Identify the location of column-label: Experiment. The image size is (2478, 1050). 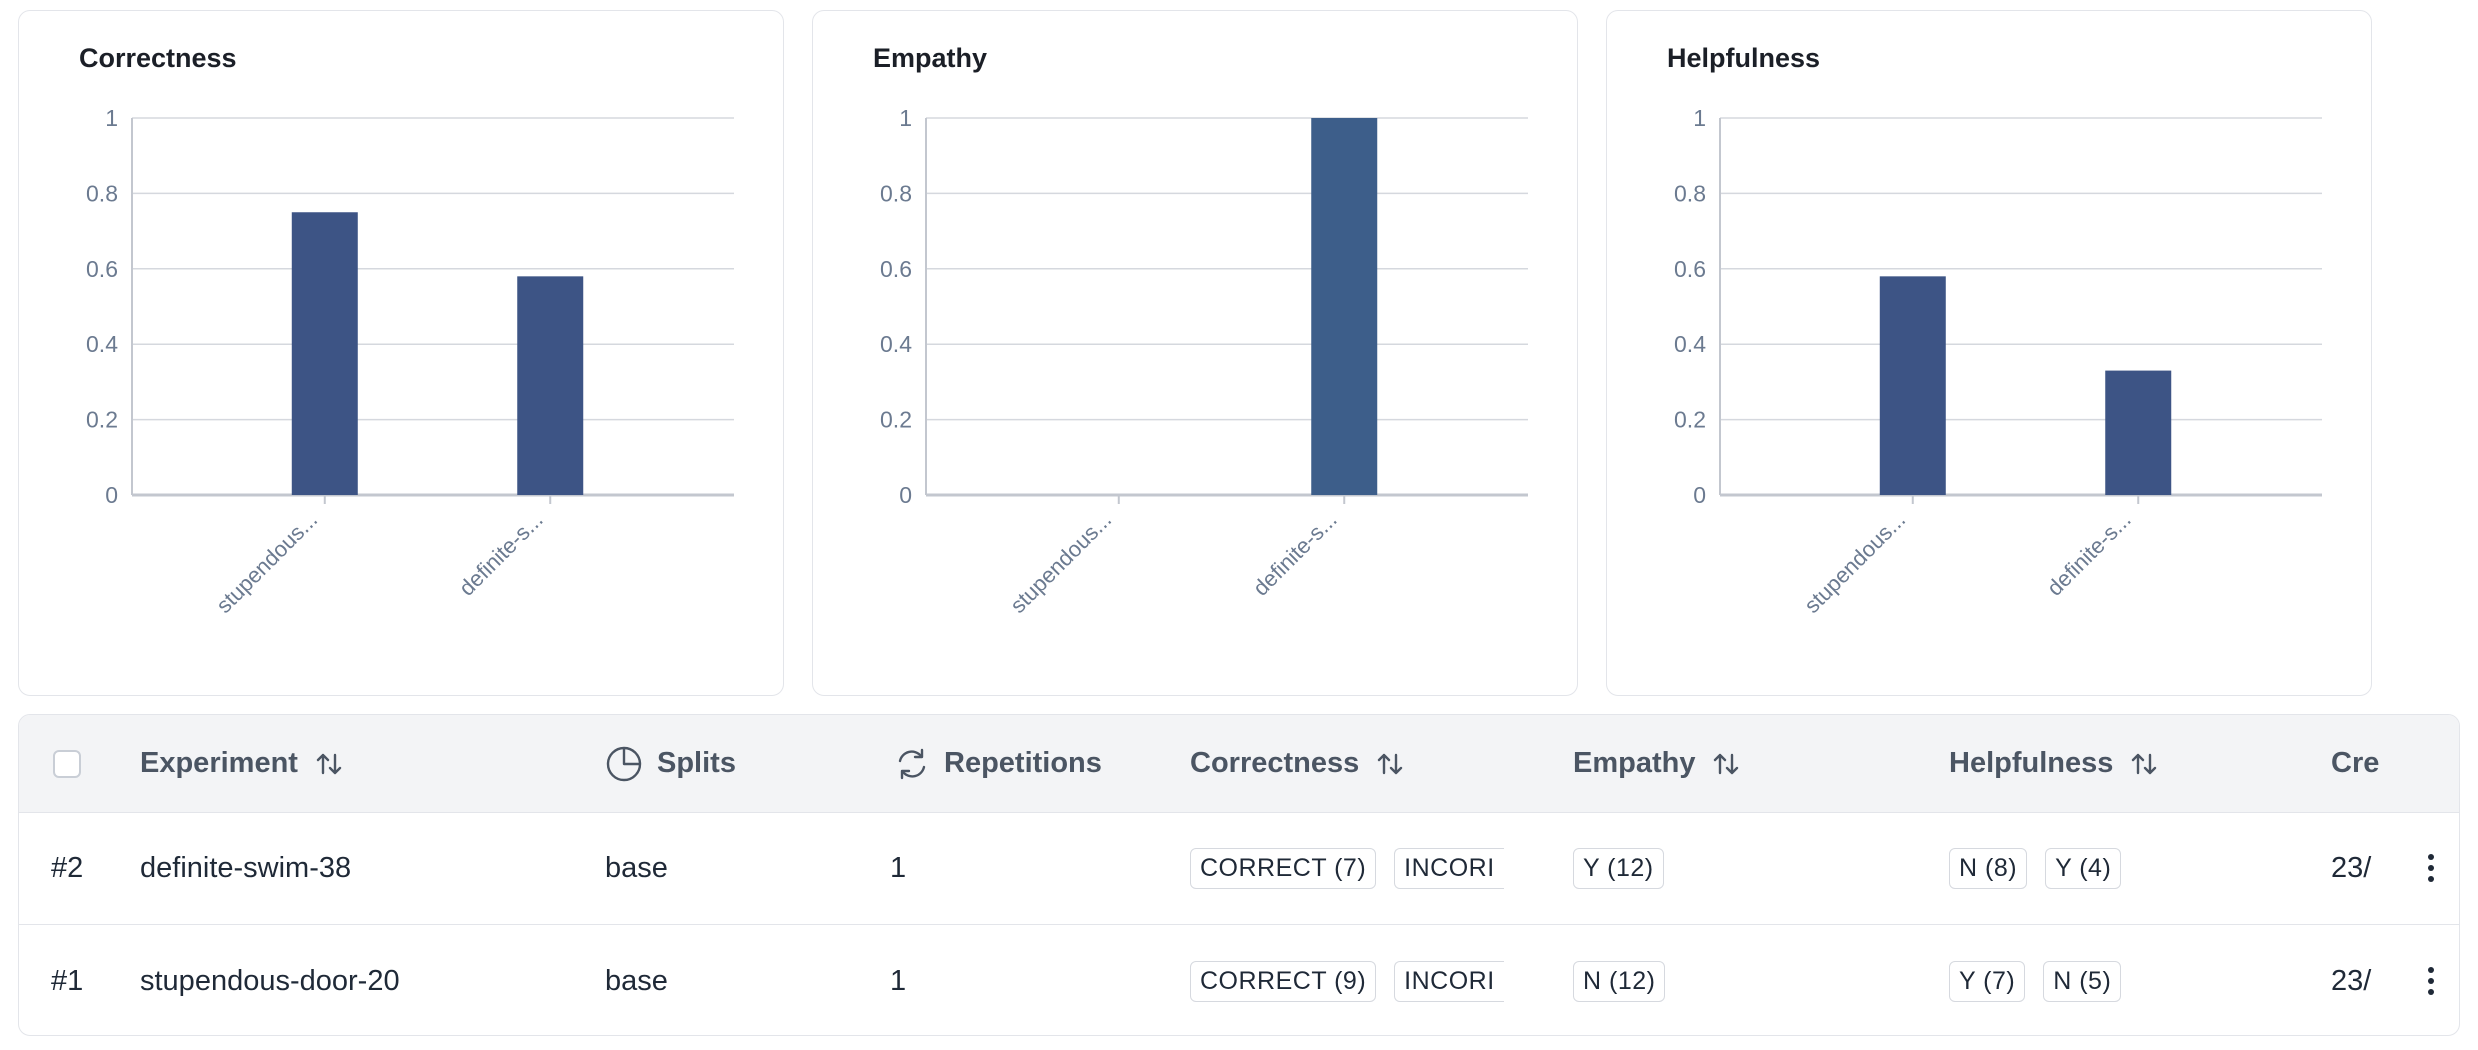
(219, 763).